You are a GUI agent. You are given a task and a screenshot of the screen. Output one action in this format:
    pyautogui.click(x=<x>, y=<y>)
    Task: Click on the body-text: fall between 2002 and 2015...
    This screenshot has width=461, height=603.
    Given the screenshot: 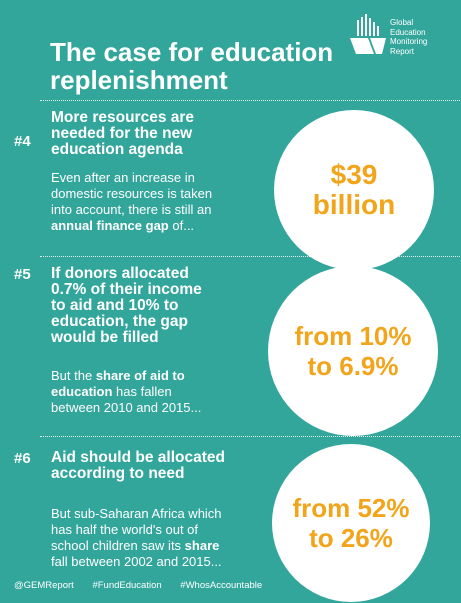 What is the action you would take?
    pyautogui.click(x=136, y=561)
    